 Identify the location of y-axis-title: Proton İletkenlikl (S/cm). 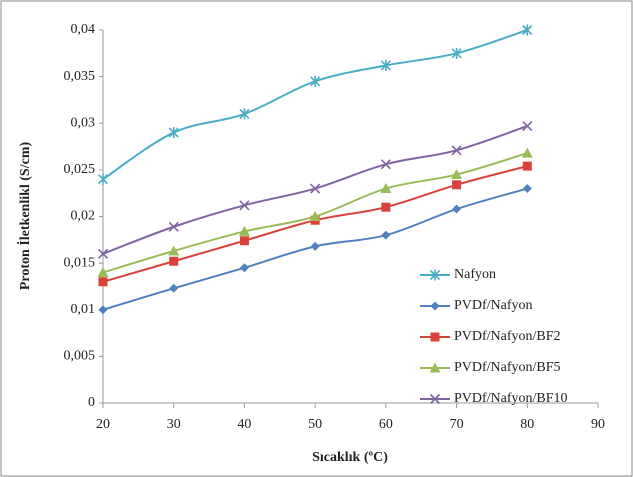
(24, 216).